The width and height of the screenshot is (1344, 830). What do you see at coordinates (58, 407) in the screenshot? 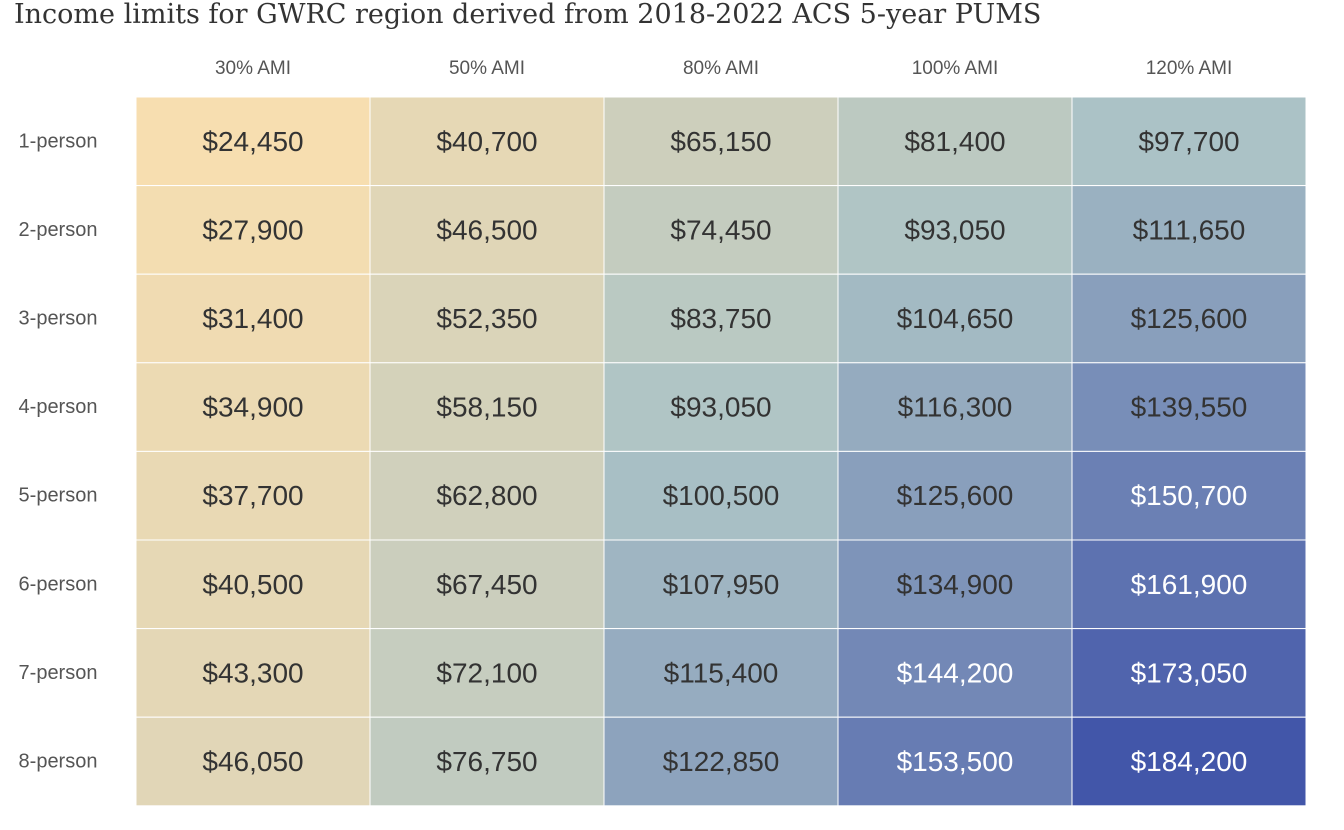
I see `row-label: 4-person` at bounding box center [58, 407].